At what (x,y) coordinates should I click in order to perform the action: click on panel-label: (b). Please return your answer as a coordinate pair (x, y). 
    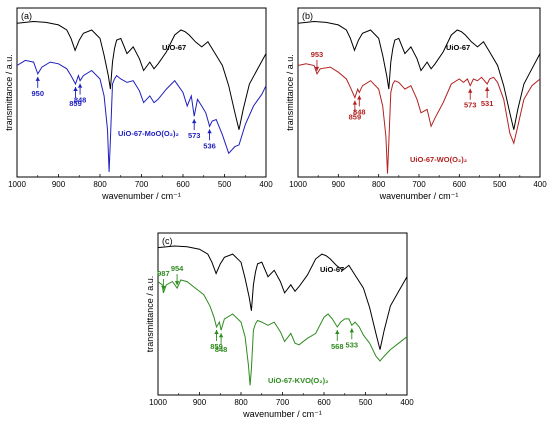
    Looking at the image, I should click on (307, 16).